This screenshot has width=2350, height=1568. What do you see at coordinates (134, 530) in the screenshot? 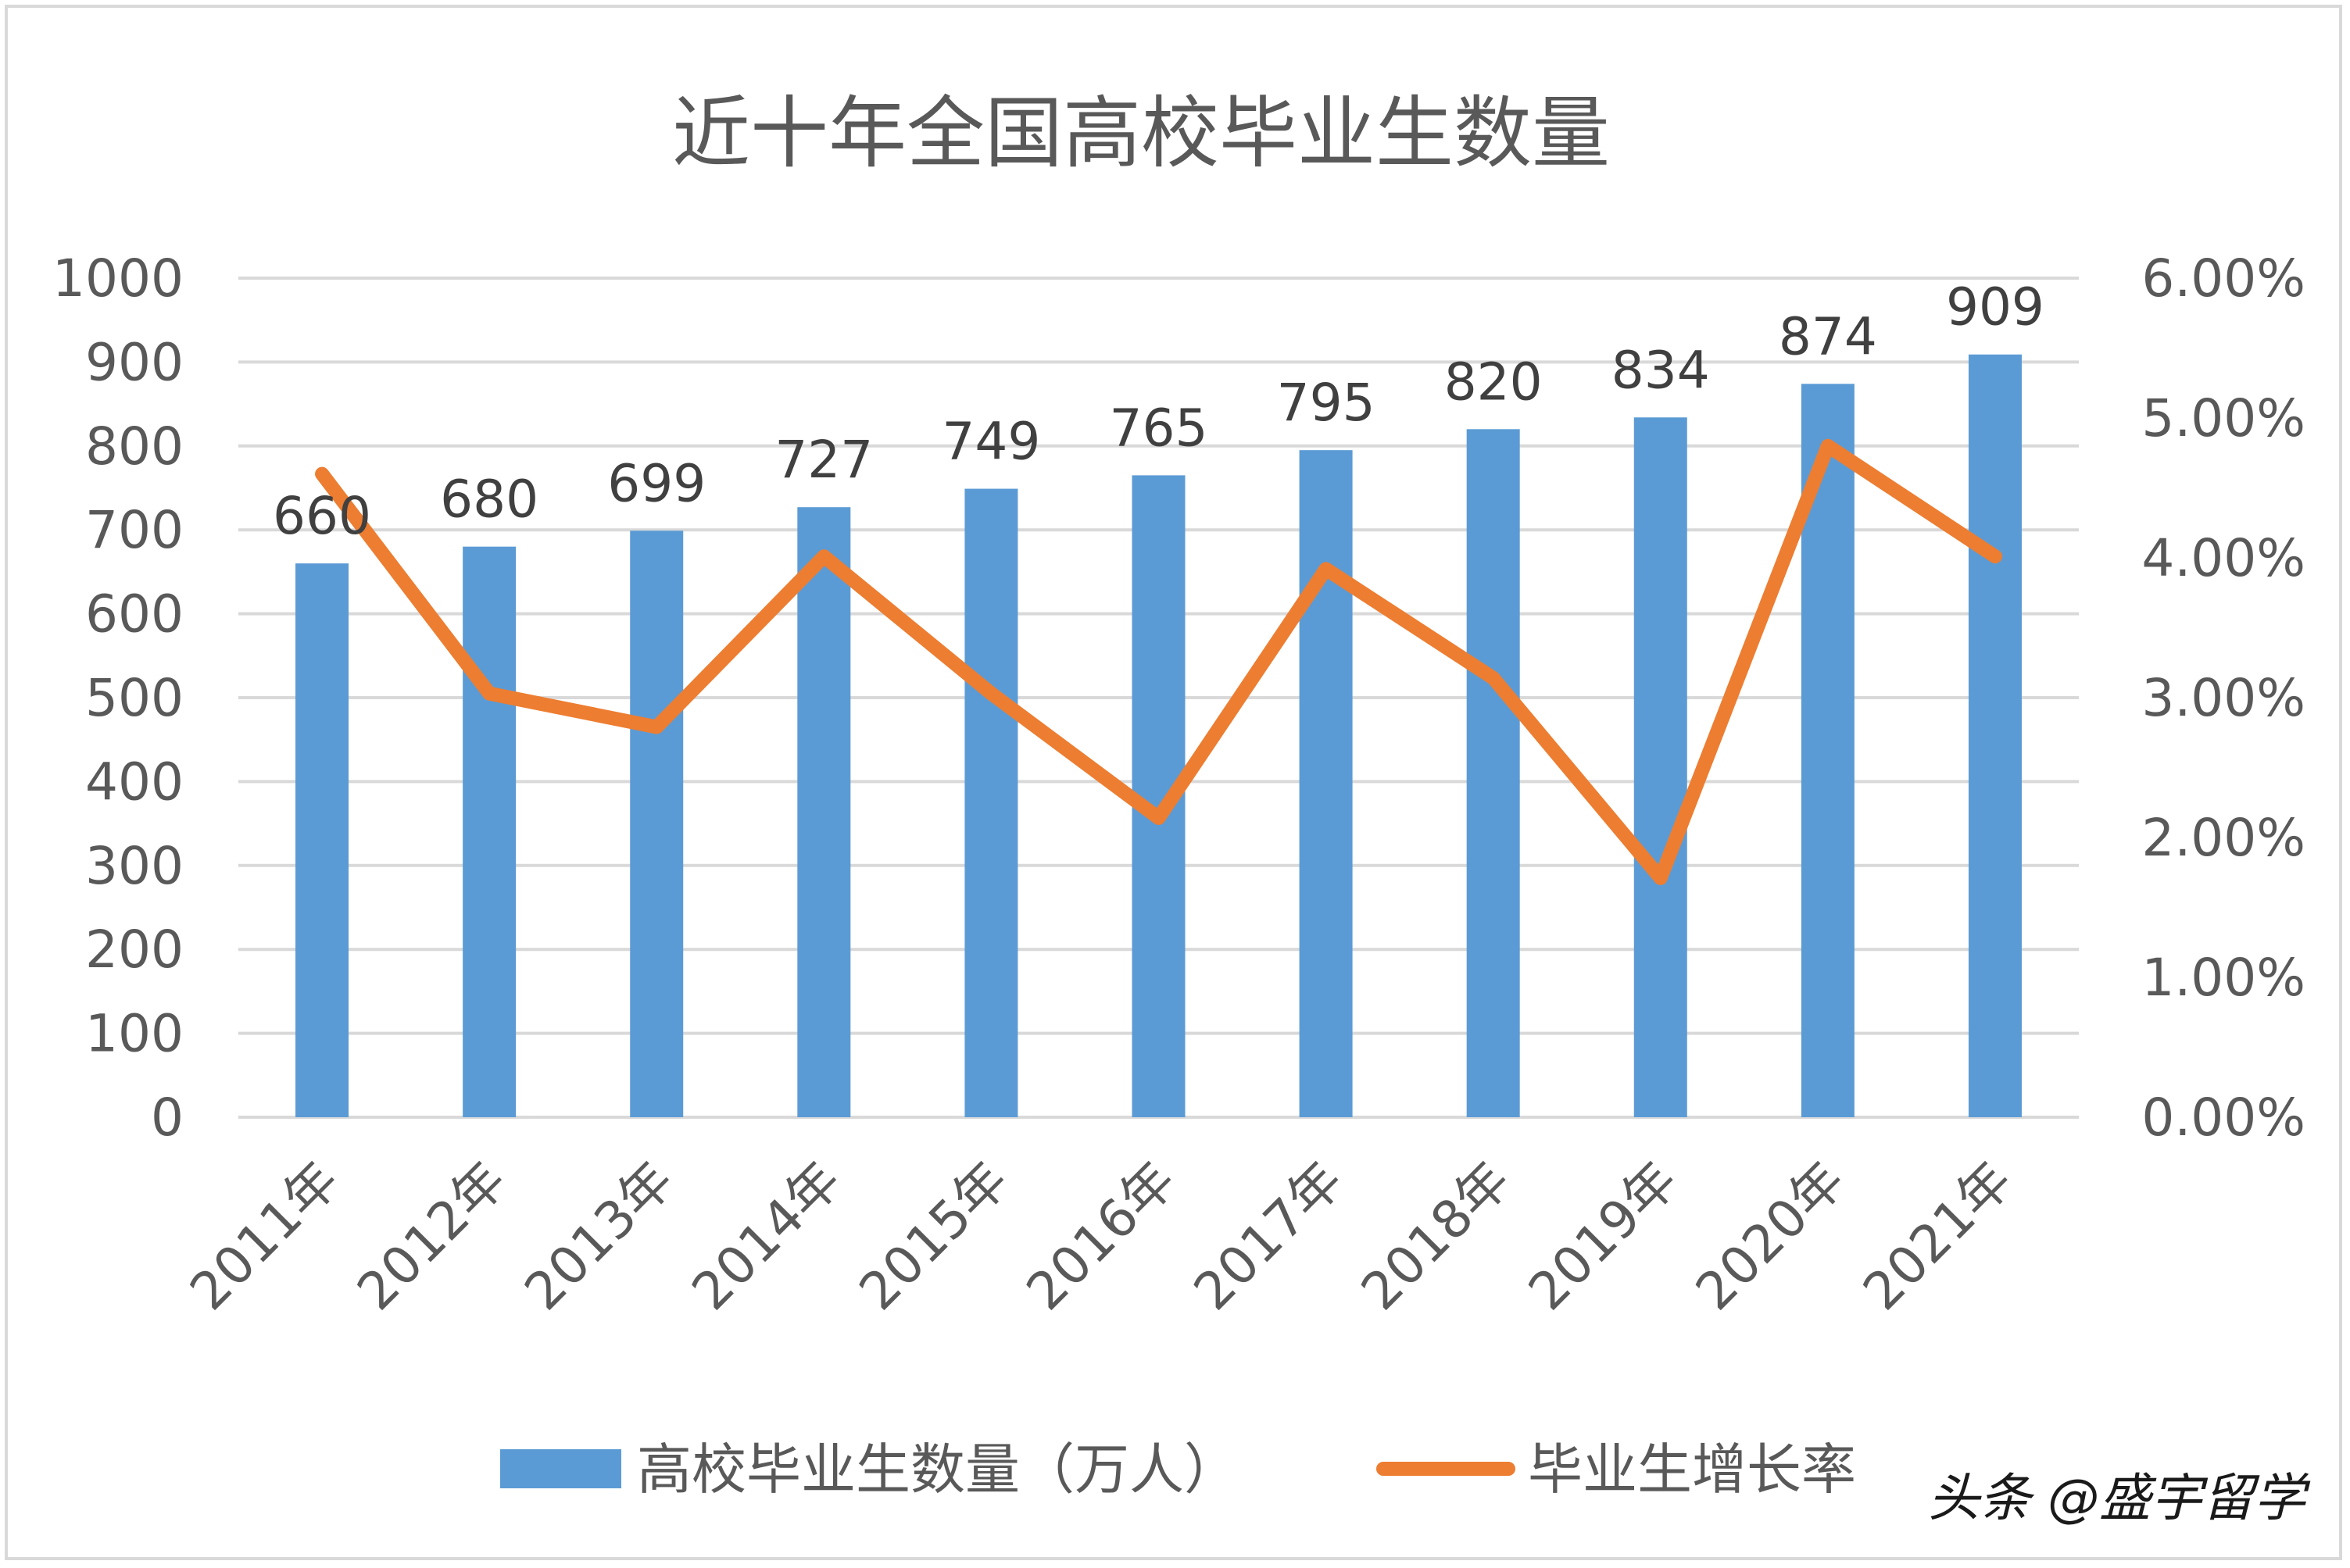
I see `y-left-tick-label: 700` at bounding box center [134, 530].